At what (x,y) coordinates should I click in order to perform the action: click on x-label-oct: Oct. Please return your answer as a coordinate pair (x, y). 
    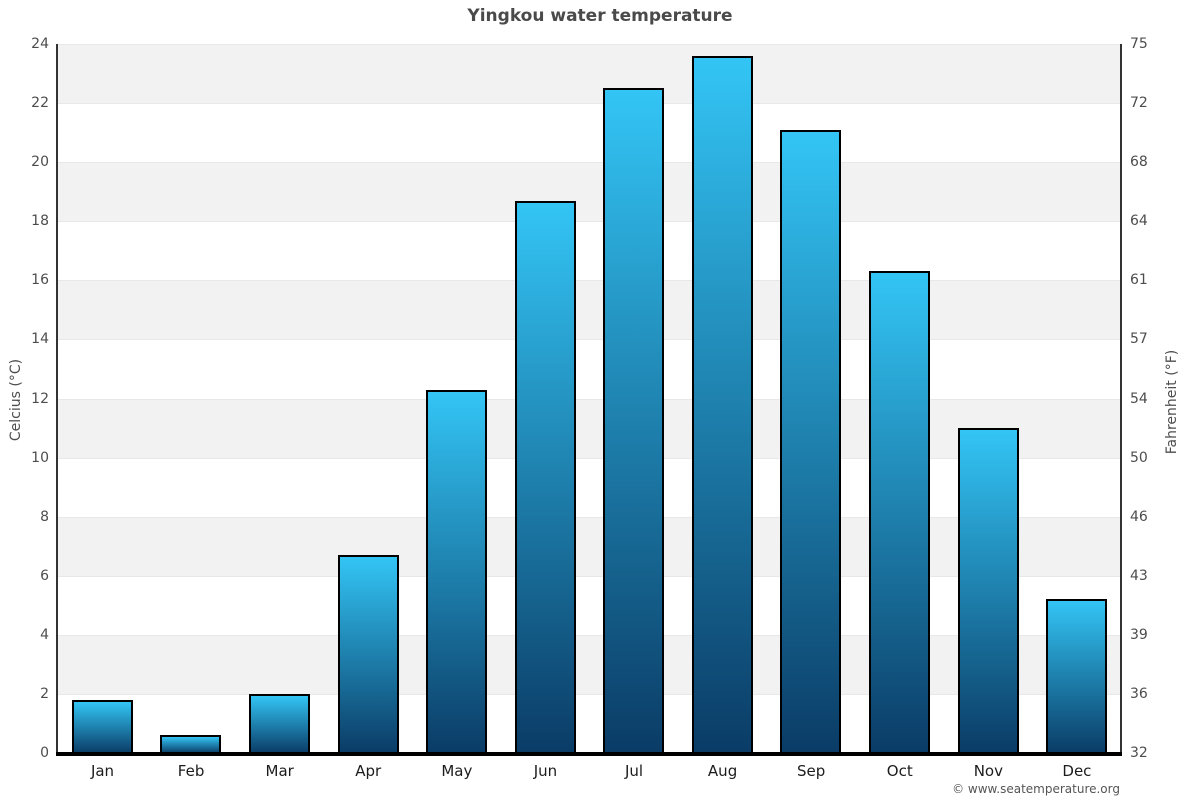
    Looking at the image, I should click on (899, 771).